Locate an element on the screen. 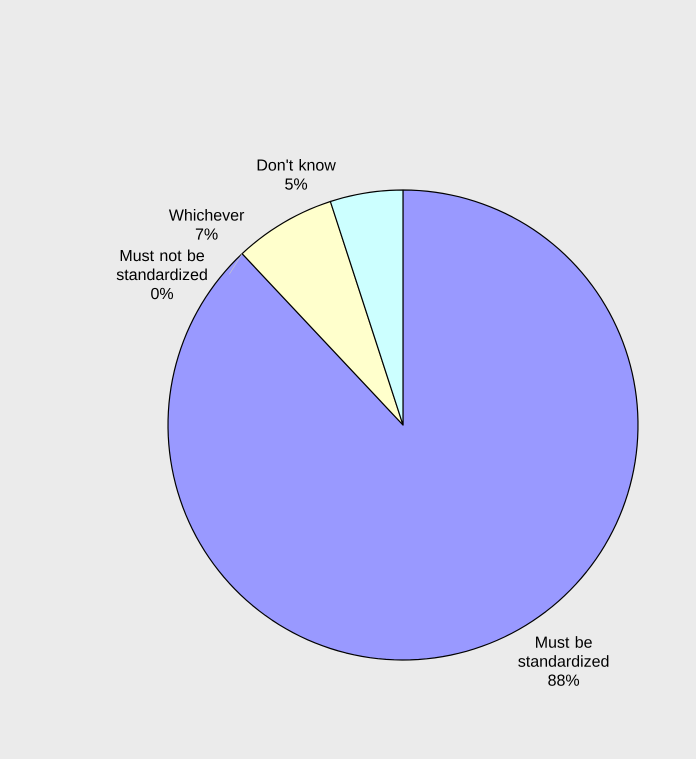  text: 0% is located at coordinates (162, 294).